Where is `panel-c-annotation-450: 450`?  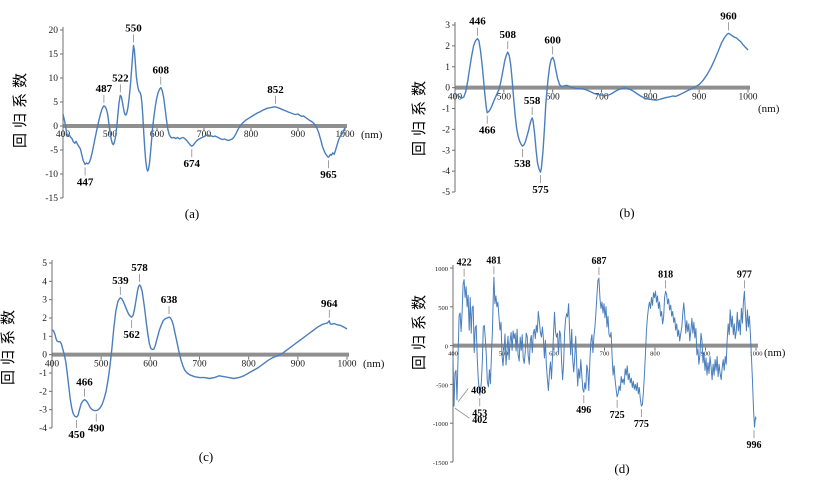
panel-c-annotation-450: 450 is located at coordinates (76, 435).